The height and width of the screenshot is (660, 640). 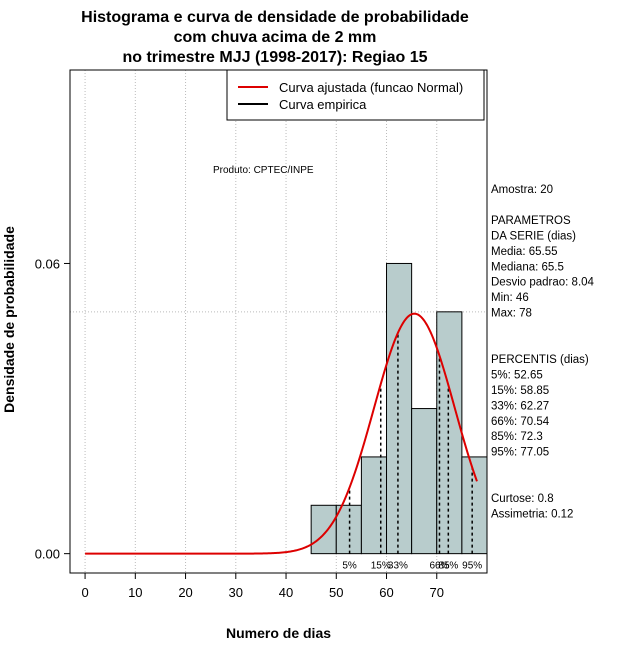 What do you see at coordinates (520, 453) in the screenshot?
I see `stat-line: 95%: 77.05` at bounding box center [520, 453].